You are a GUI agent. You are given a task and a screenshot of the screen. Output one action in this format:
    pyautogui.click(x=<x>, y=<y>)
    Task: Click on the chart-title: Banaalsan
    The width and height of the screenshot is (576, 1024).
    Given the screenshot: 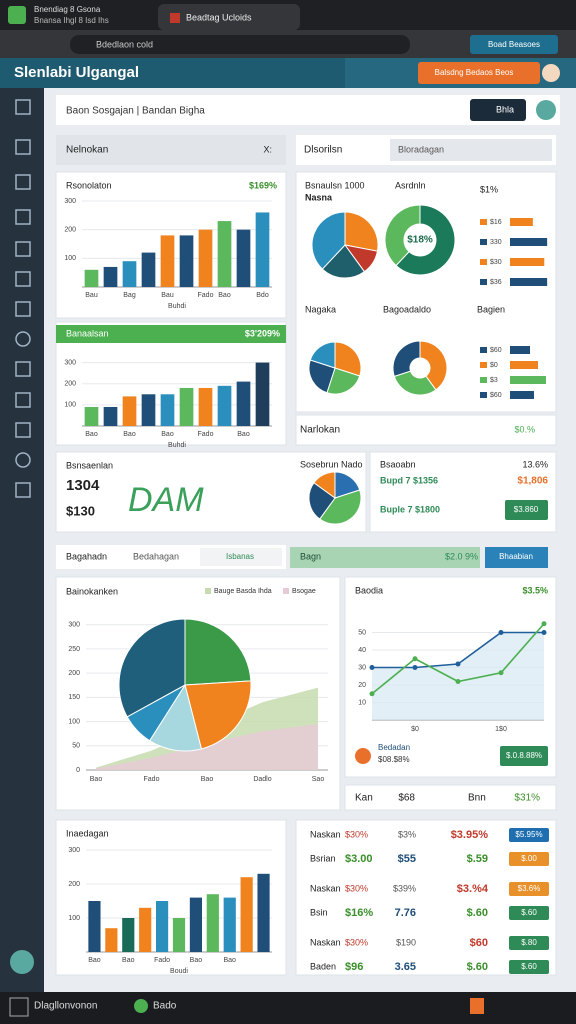 What is the action you would take?
    pyautogui.click(x=87, y=333)
    